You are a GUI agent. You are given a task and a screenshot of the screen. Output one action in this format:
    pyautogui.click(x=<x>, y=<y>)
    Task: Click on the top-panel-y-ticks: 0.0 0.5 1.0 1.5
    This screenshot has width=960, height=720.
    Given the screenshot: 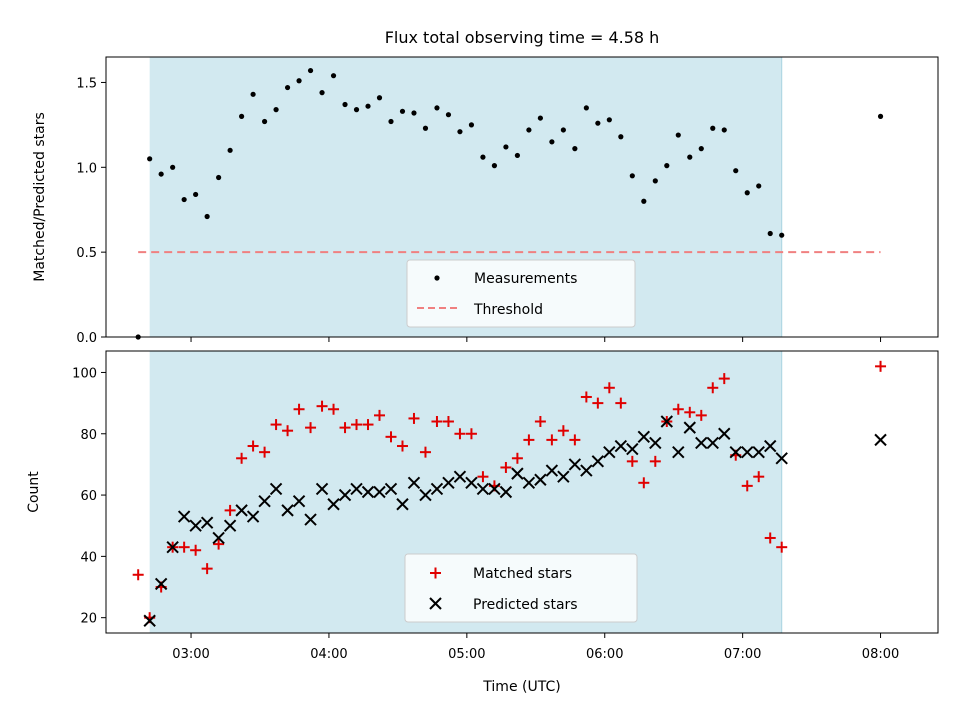 What is the action you would take?
    pyautogui.click(x=91, y=211)
    